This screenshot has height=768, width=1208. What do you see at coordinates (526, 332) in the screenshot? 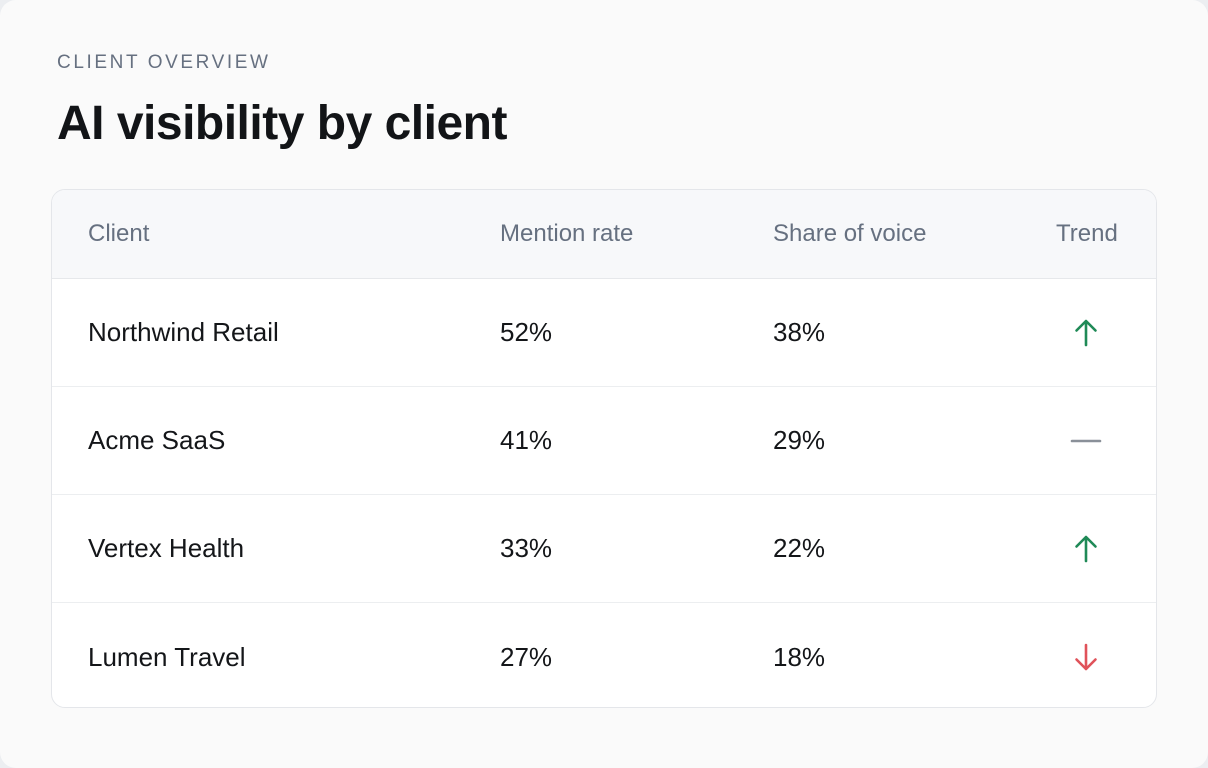
I see `mention-rate-value: 52%` at bounding box center [526, 332].